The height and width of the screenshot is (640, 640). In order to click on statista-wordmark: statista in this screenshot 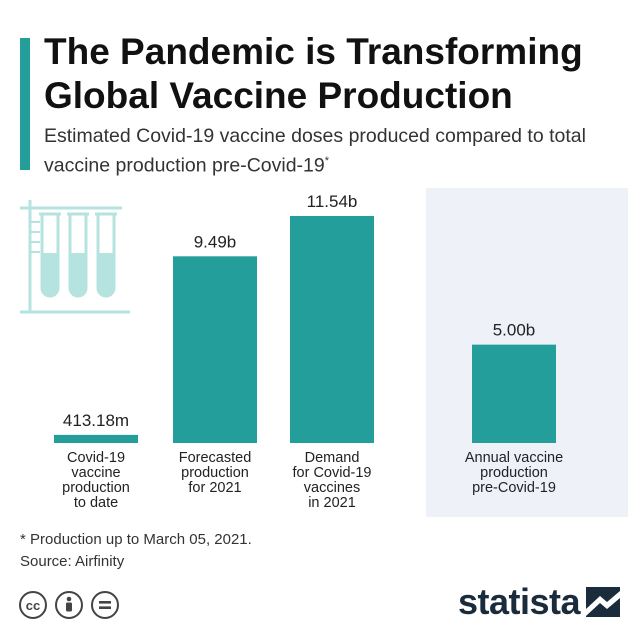, I will do `click(519, 601)`.